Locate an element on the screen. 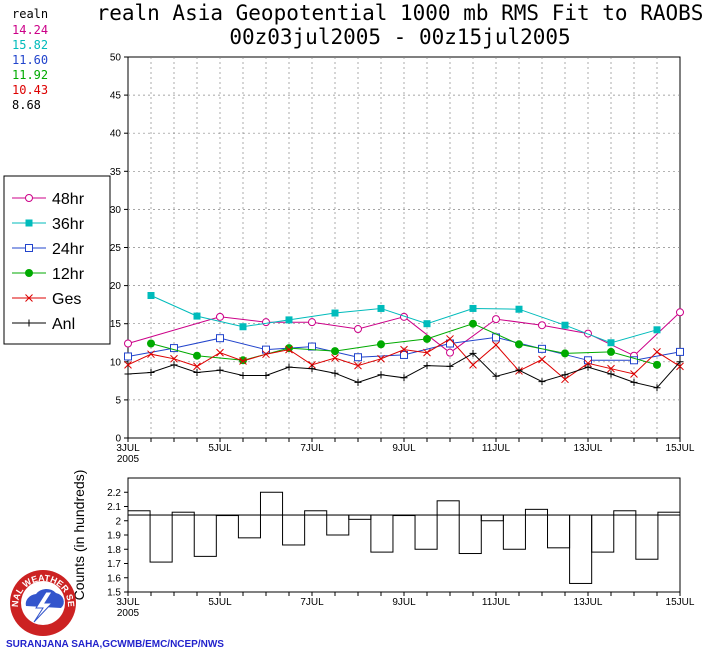 Image resolution: width=712 pixels, height=650 pixels. main-ytick-label: 15 is located at coordinates (116, 324).